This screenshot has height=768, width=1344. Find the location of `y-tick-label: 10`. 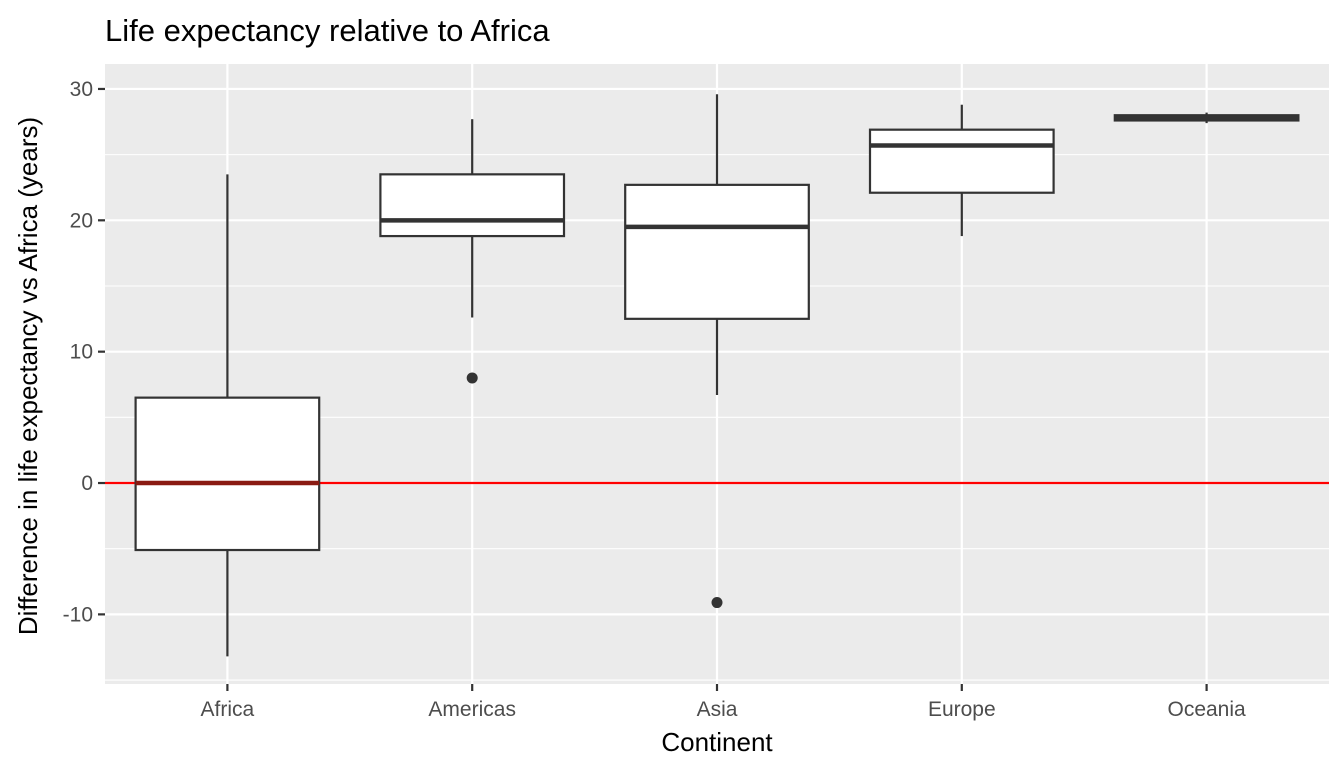

y-tick-label: 10 is located at coordinates (81, 352).